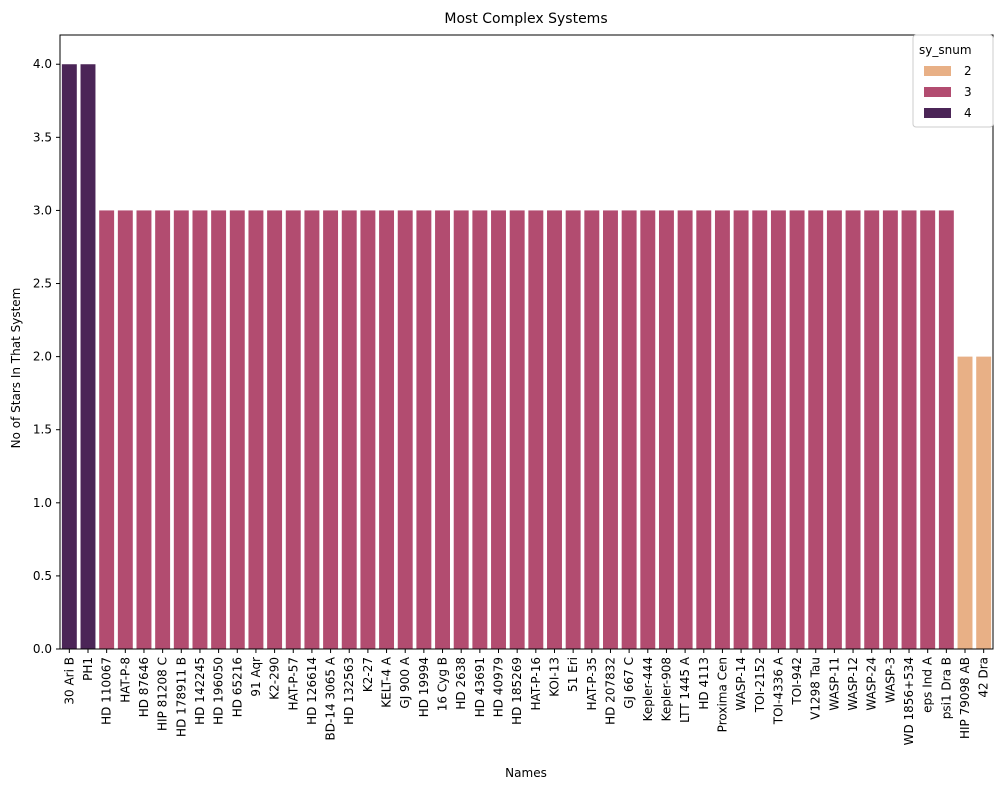 The width and height of the screenshot is (1001, 789). Describe the element at coordinates (405, 682) in the screenshot. I see `x-tick-label: GJ 900 A` at that location.